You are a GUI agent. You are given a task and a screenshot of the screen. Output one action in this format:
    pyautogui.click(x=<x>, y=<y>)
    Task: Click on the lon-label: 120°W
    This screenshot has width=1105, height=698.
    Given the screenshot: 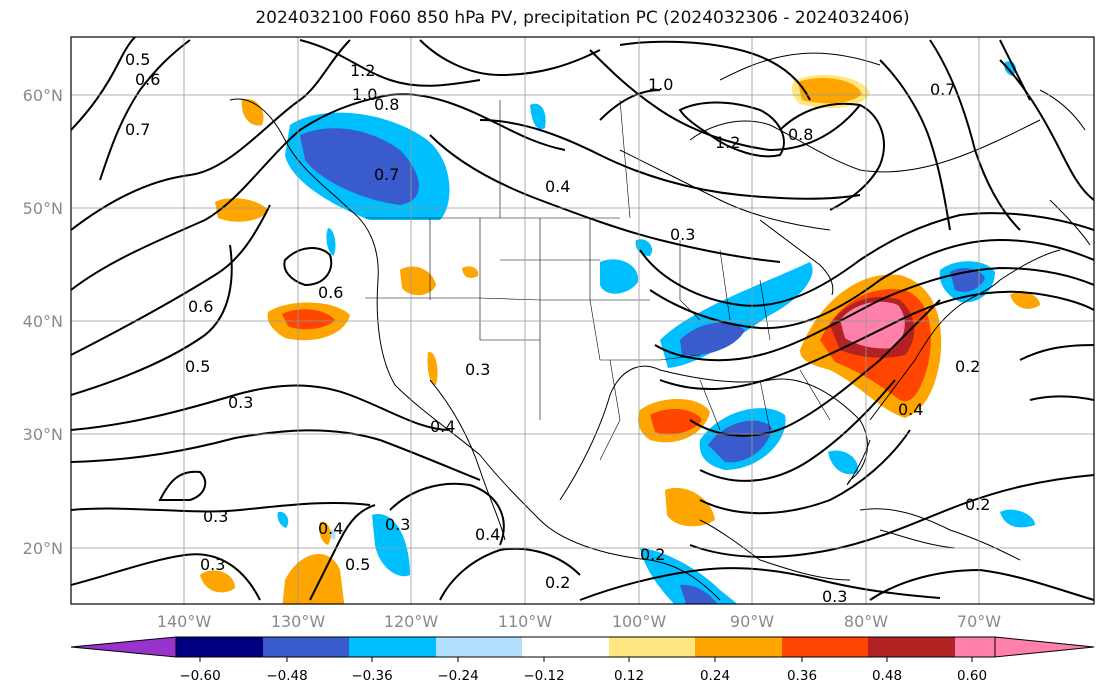 What is the action you would take?
    pyautogui.click(x=411, y=621)
    